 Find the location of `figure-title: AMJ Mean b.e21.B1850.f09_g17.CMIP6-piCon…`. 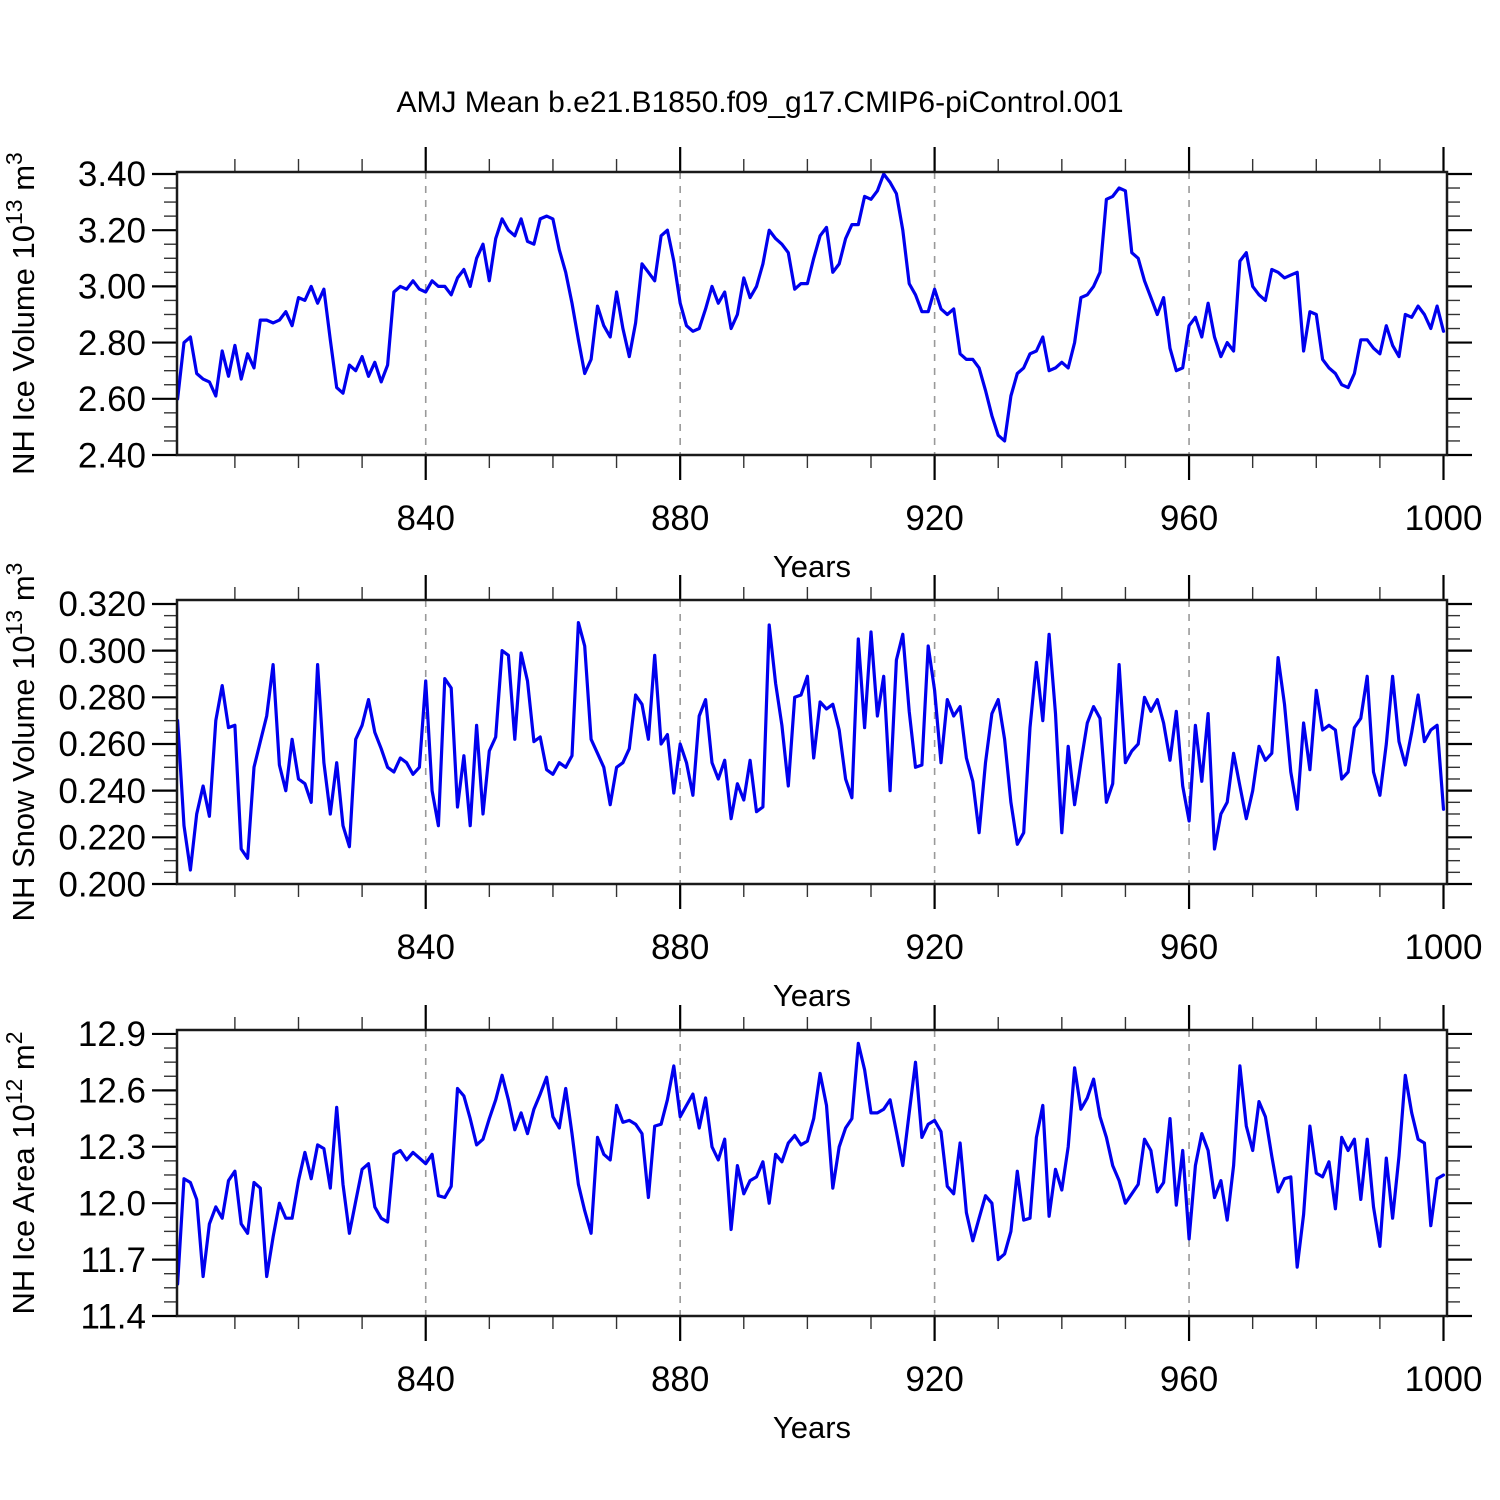

figure-title: AMJ Mean b.e21.B1850.f09_g17.CMIP6-piCon… is located at coordinates (759, 102).